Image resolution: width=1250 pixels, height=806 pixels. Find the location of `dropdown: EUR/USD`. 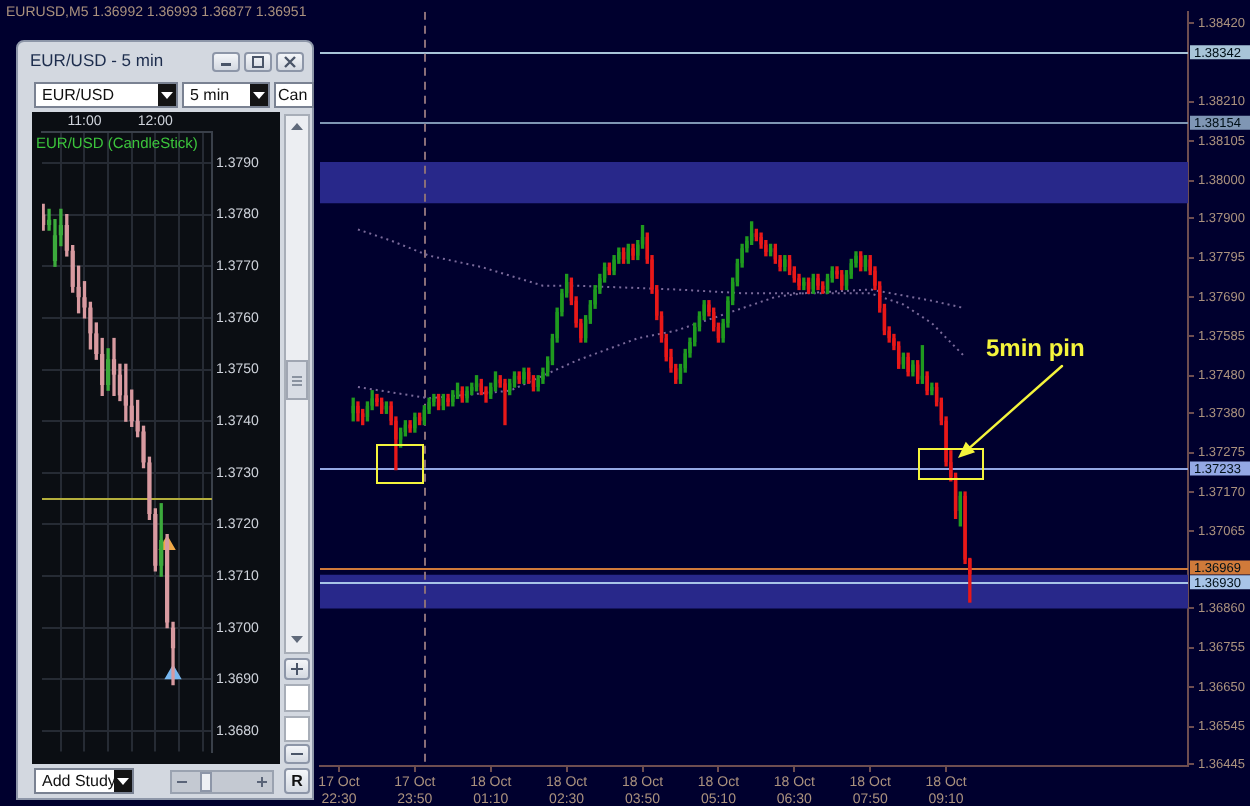

dropdown: EUR/USD is located at coordinates (106, 95).